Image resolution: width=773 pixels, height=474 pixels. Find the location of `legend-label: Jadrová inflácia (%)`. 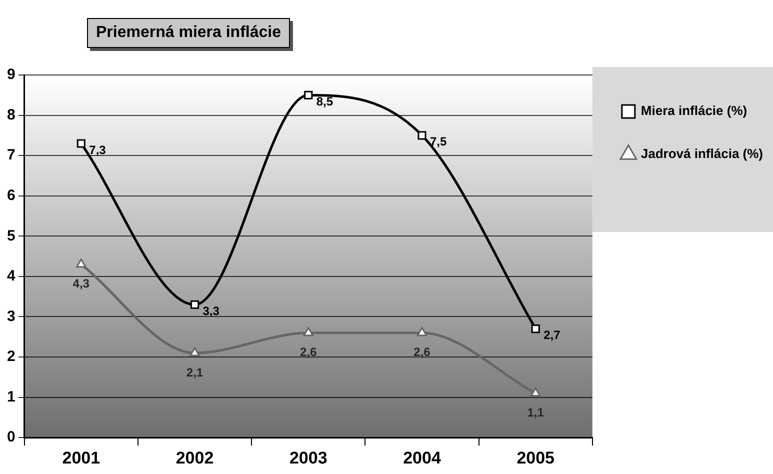

legend-label: Jadrová inflácia (%) is located at coordinates (702, 154).